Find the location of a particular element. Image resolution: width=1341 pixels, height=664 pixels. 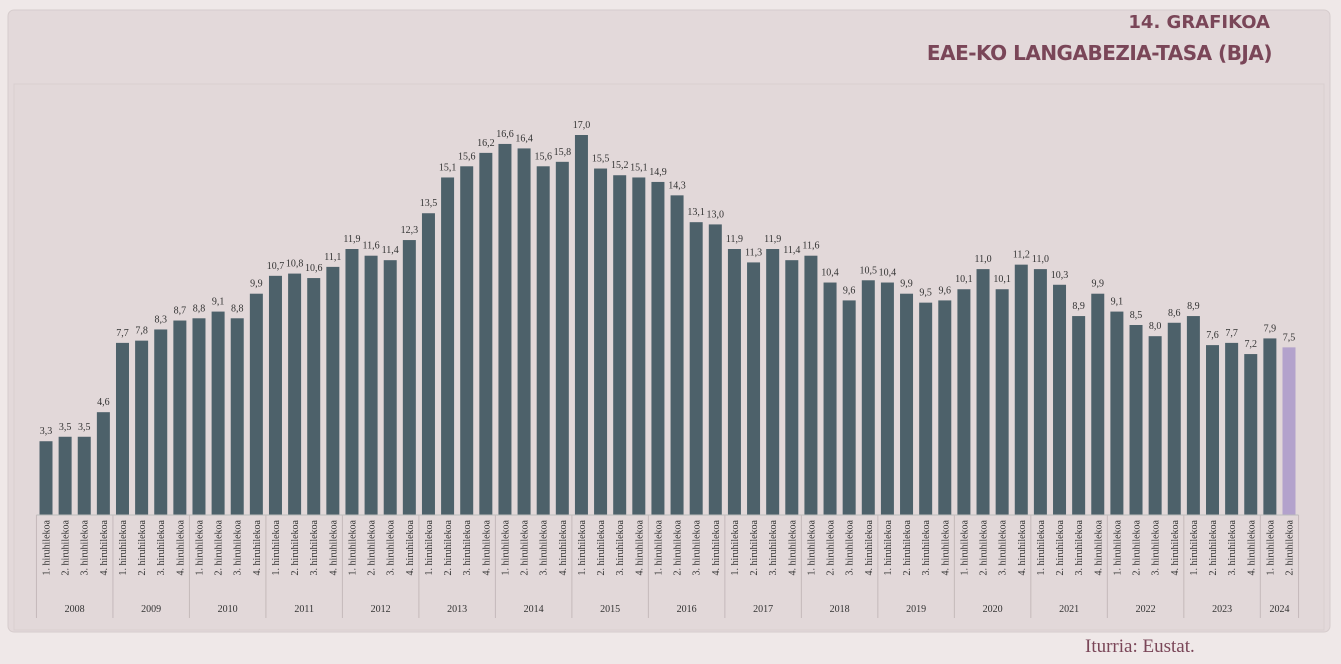

value-label: 8,3 is located at coordinates (160, 319).